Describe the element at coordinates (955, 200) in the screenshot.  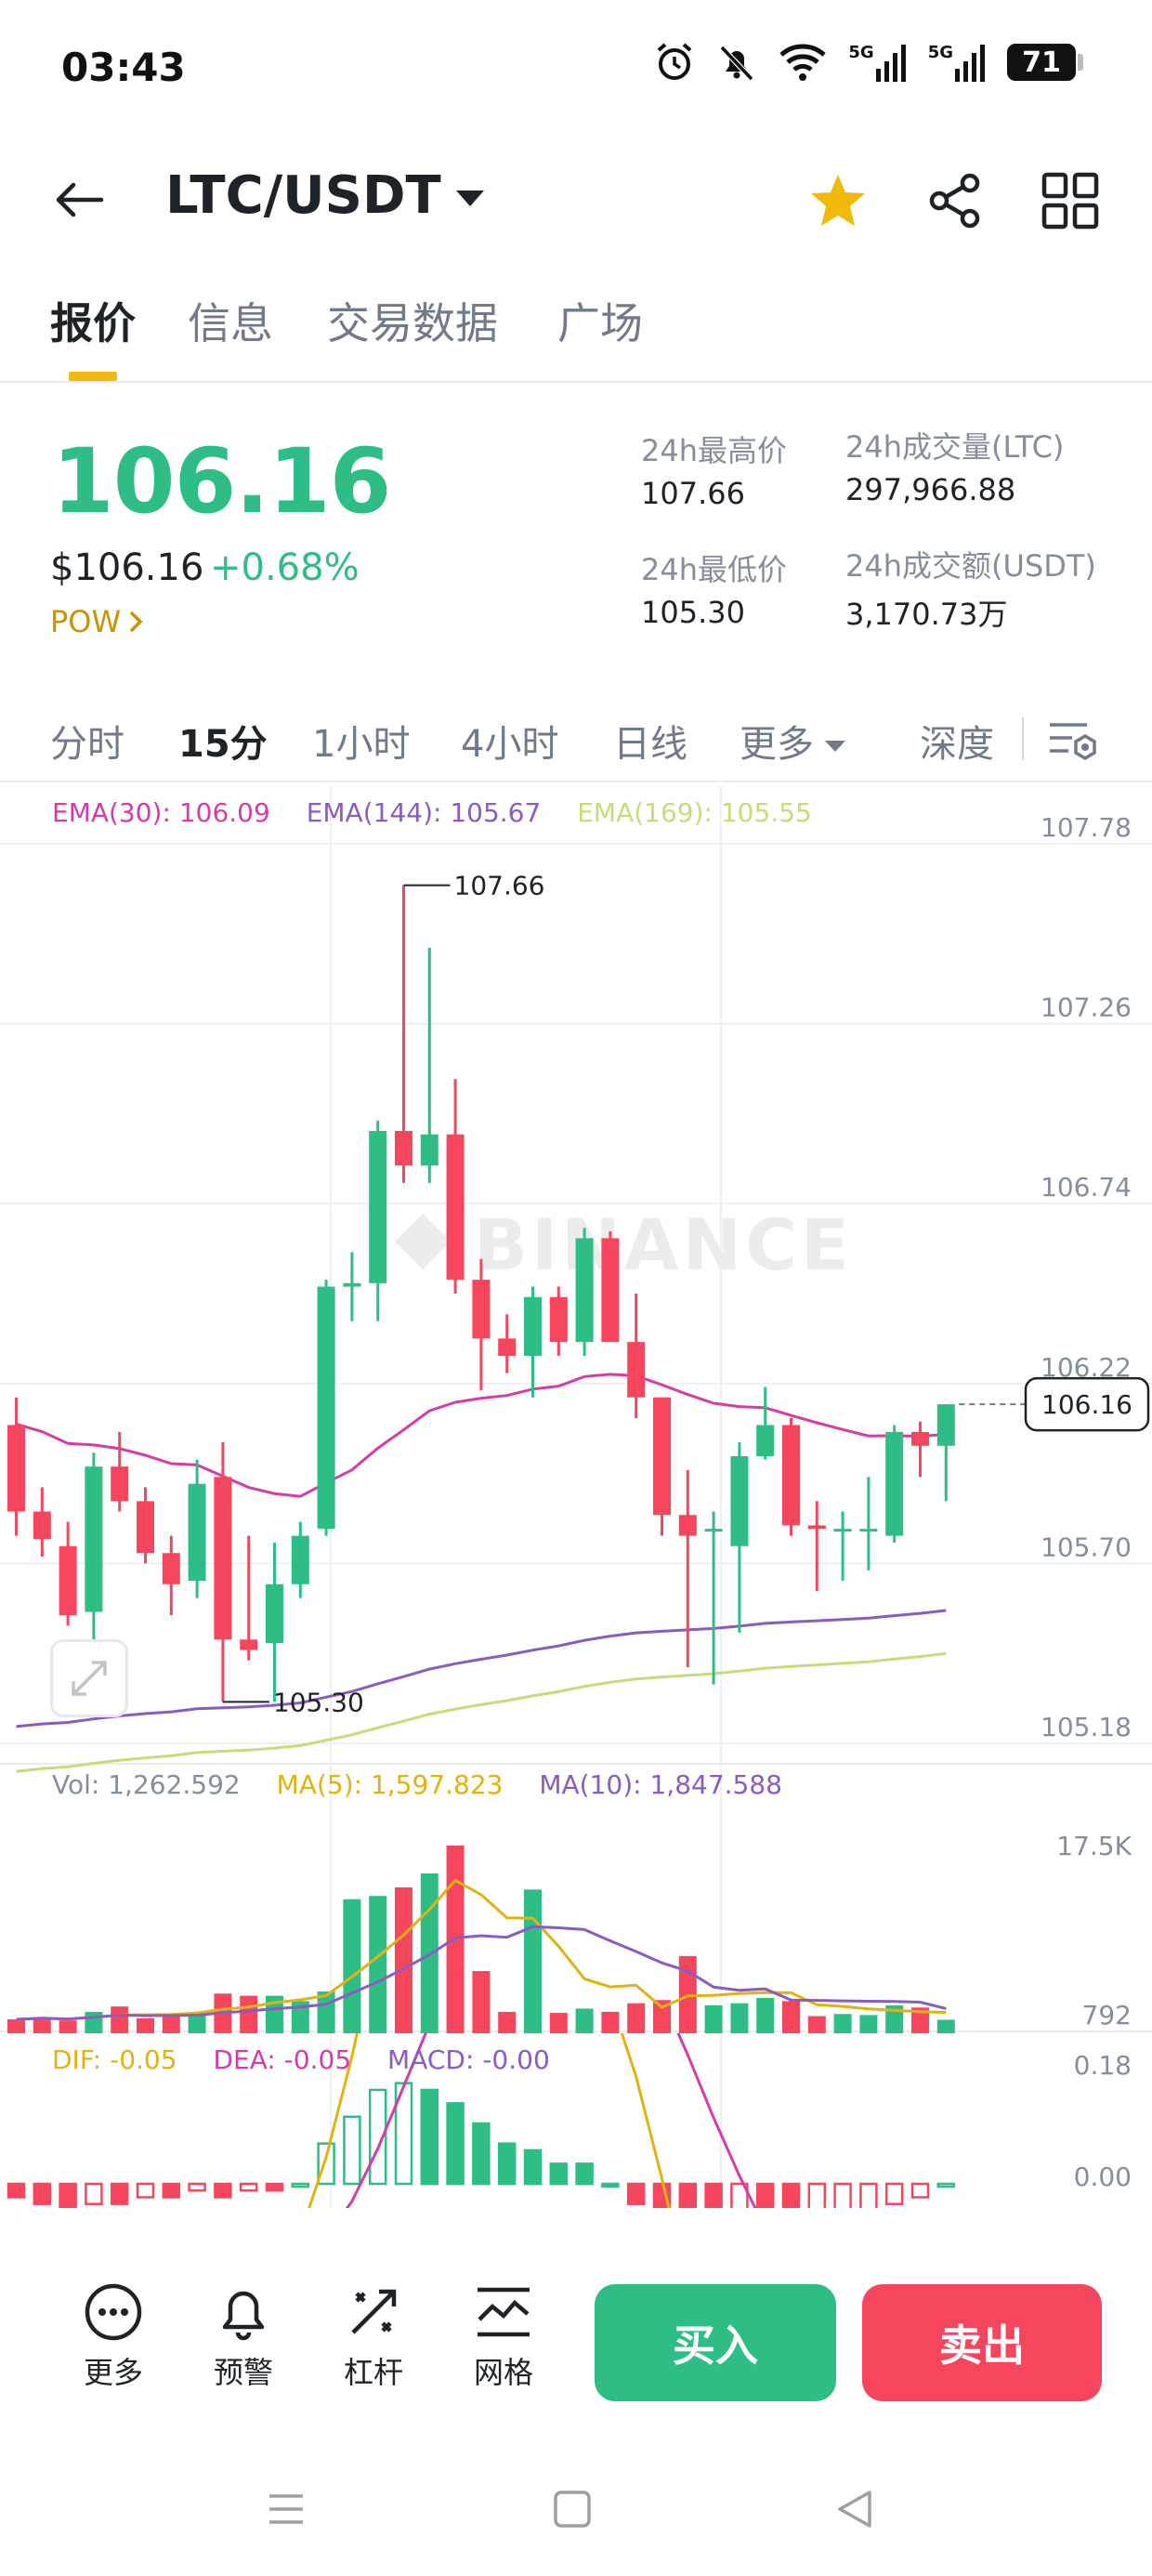
I see `share-icon` at that location.